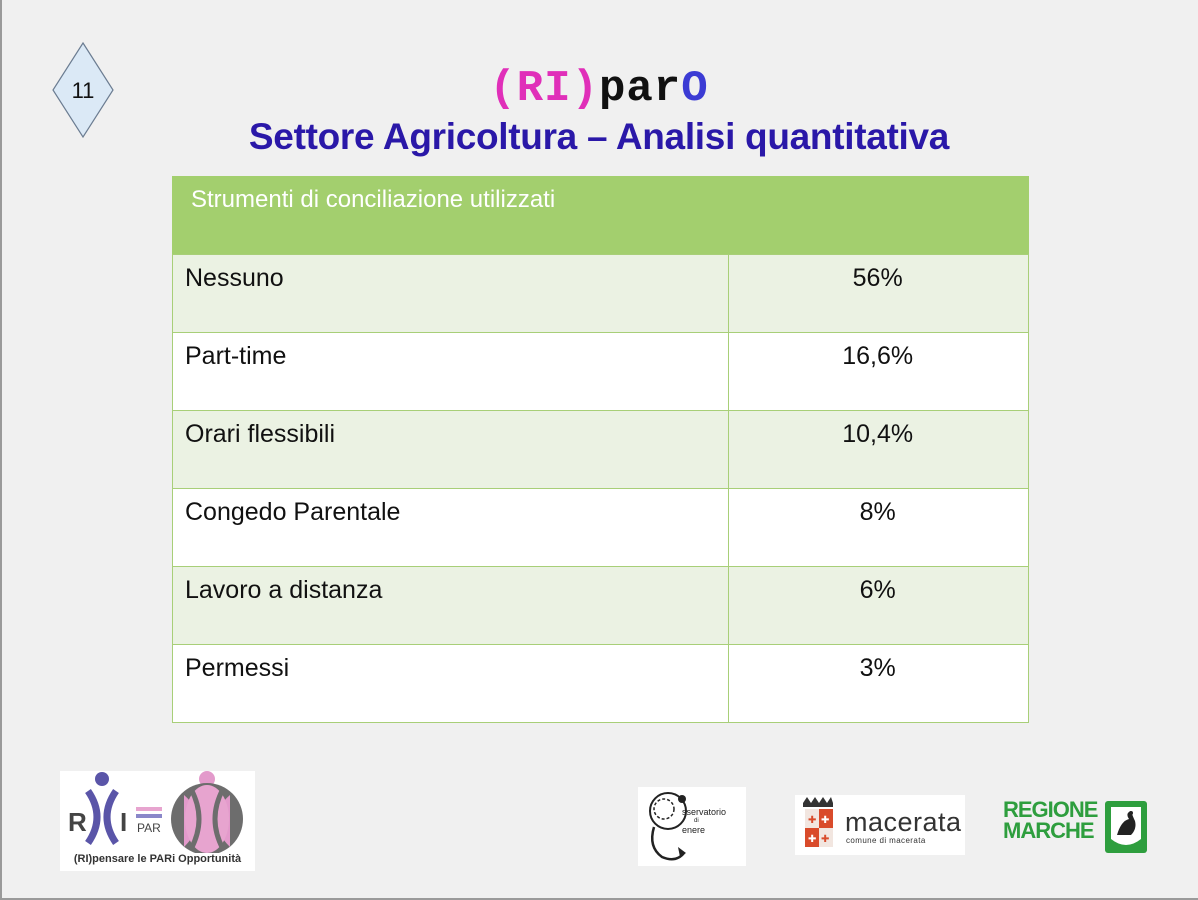 The height and width of the screenshot is (900, 1198). I want to click on table-row: Lavoro a distanza 6%, so click(600, 605).